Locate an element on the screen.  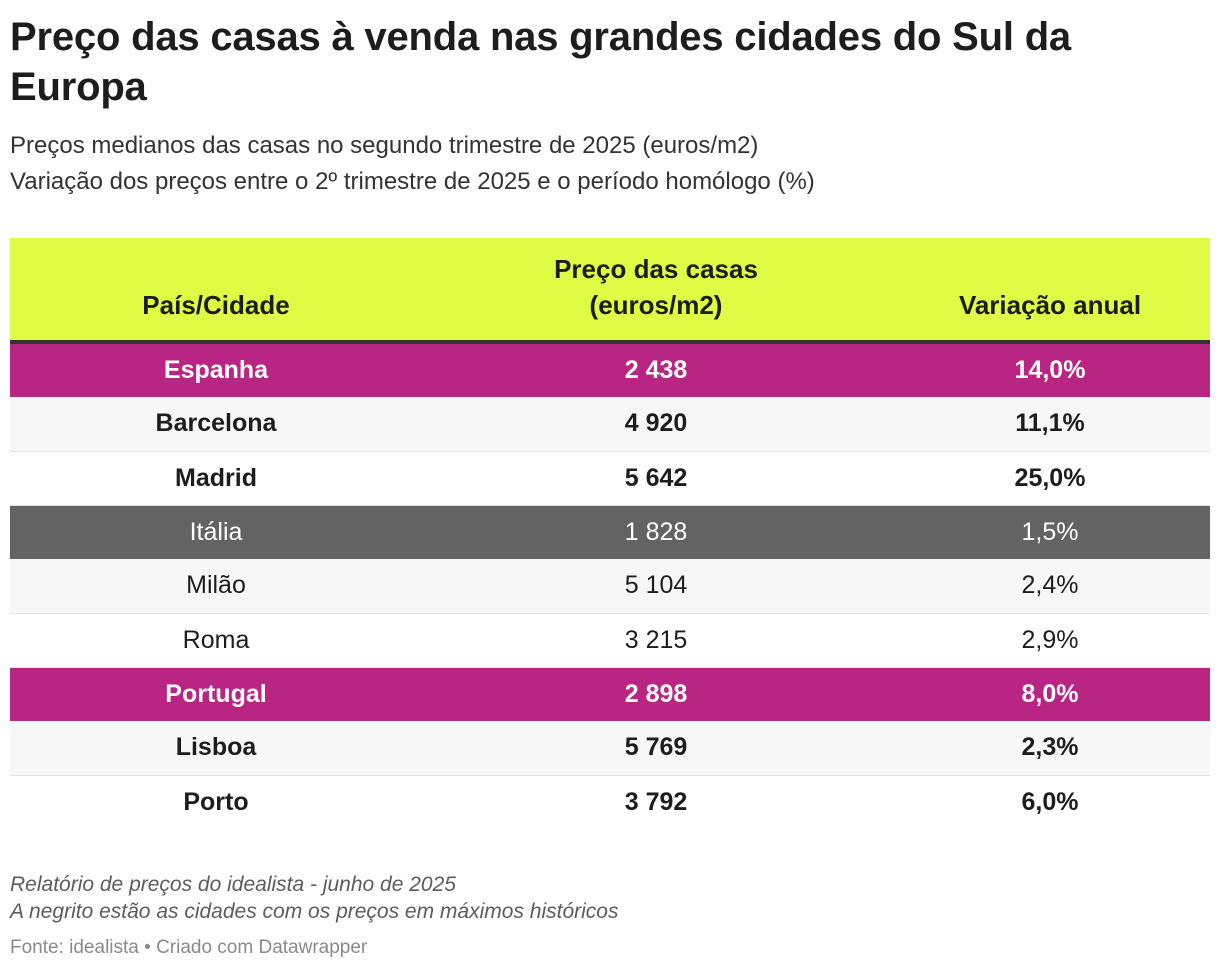
header-label-line: Variação anual is located at coordinates (1050, 305).